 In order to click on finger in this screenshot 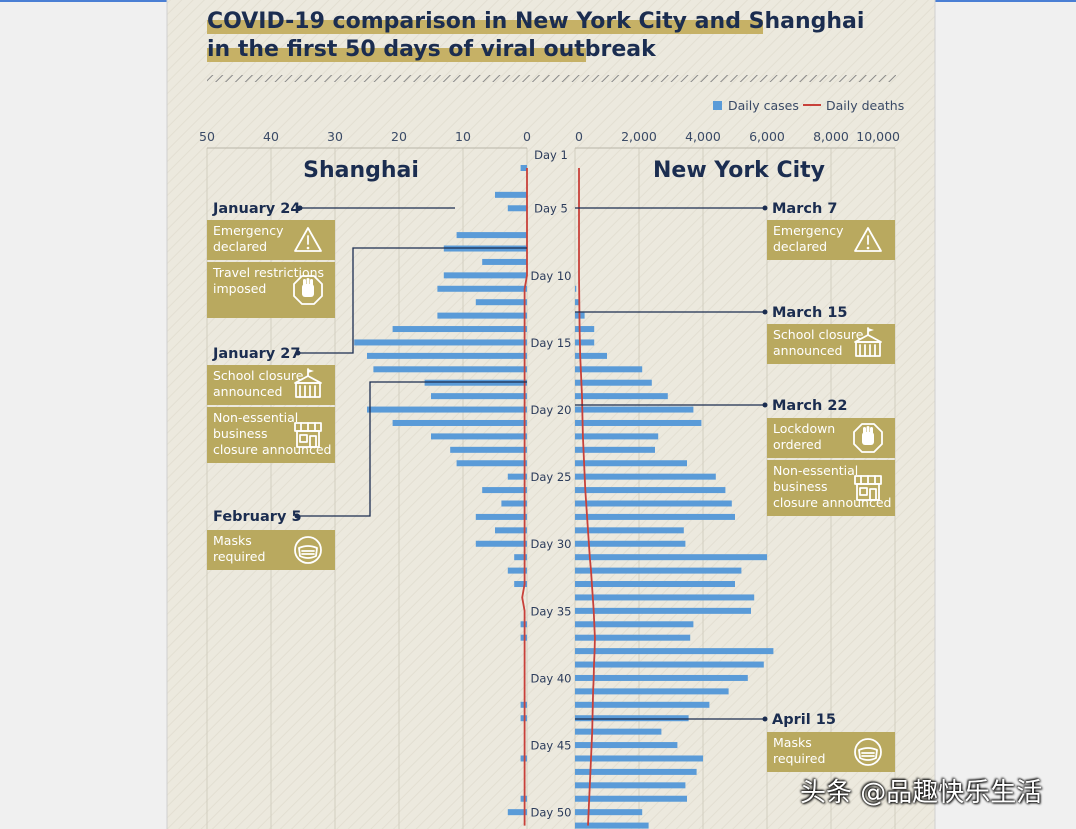, I will do `click(308, 281)`.